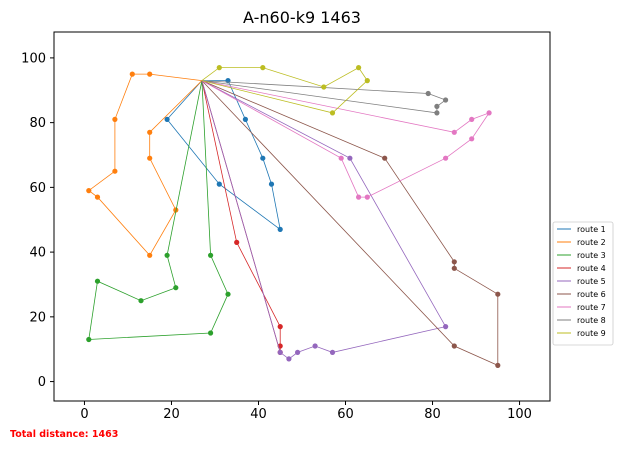 This screenshot has height=450, width=621. I want to click on legend-label: route 9, so click(591, 333).